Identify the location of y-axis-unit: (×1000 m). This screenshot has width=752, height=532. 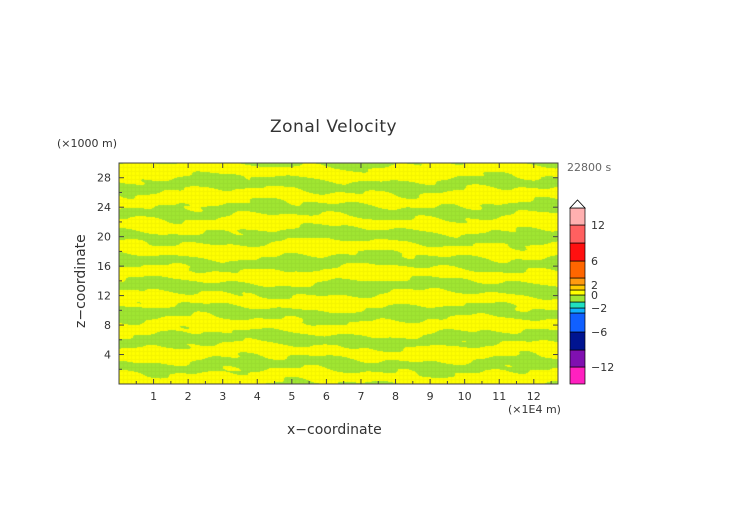
(87, 143).